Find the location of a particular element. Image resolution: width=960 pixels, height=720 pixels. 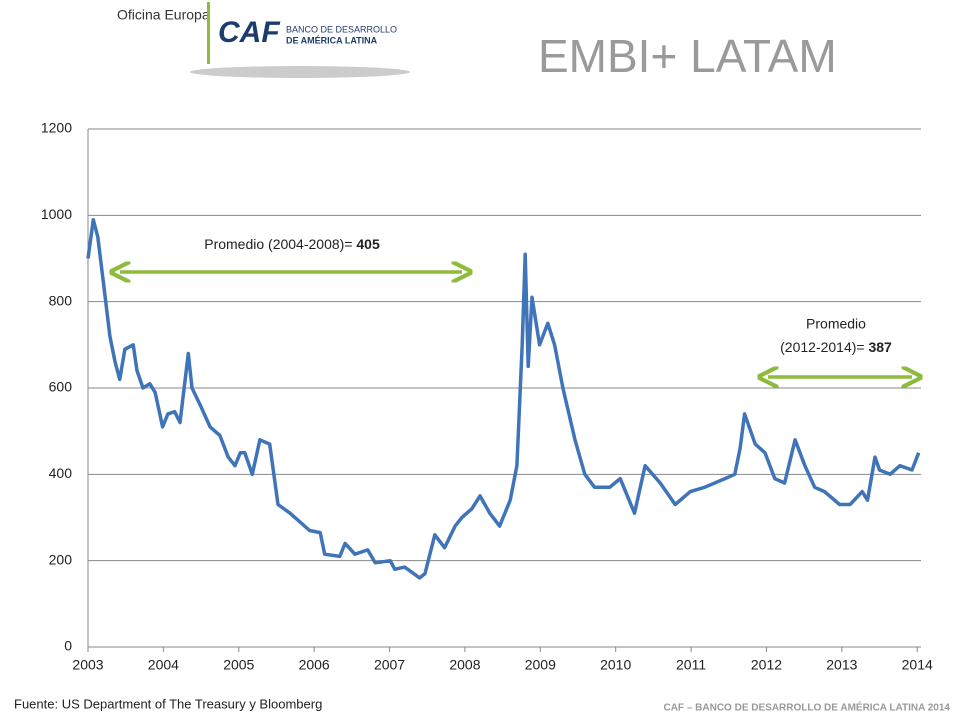

y-tick-label: 1200 is located at coordinates (56, 128).